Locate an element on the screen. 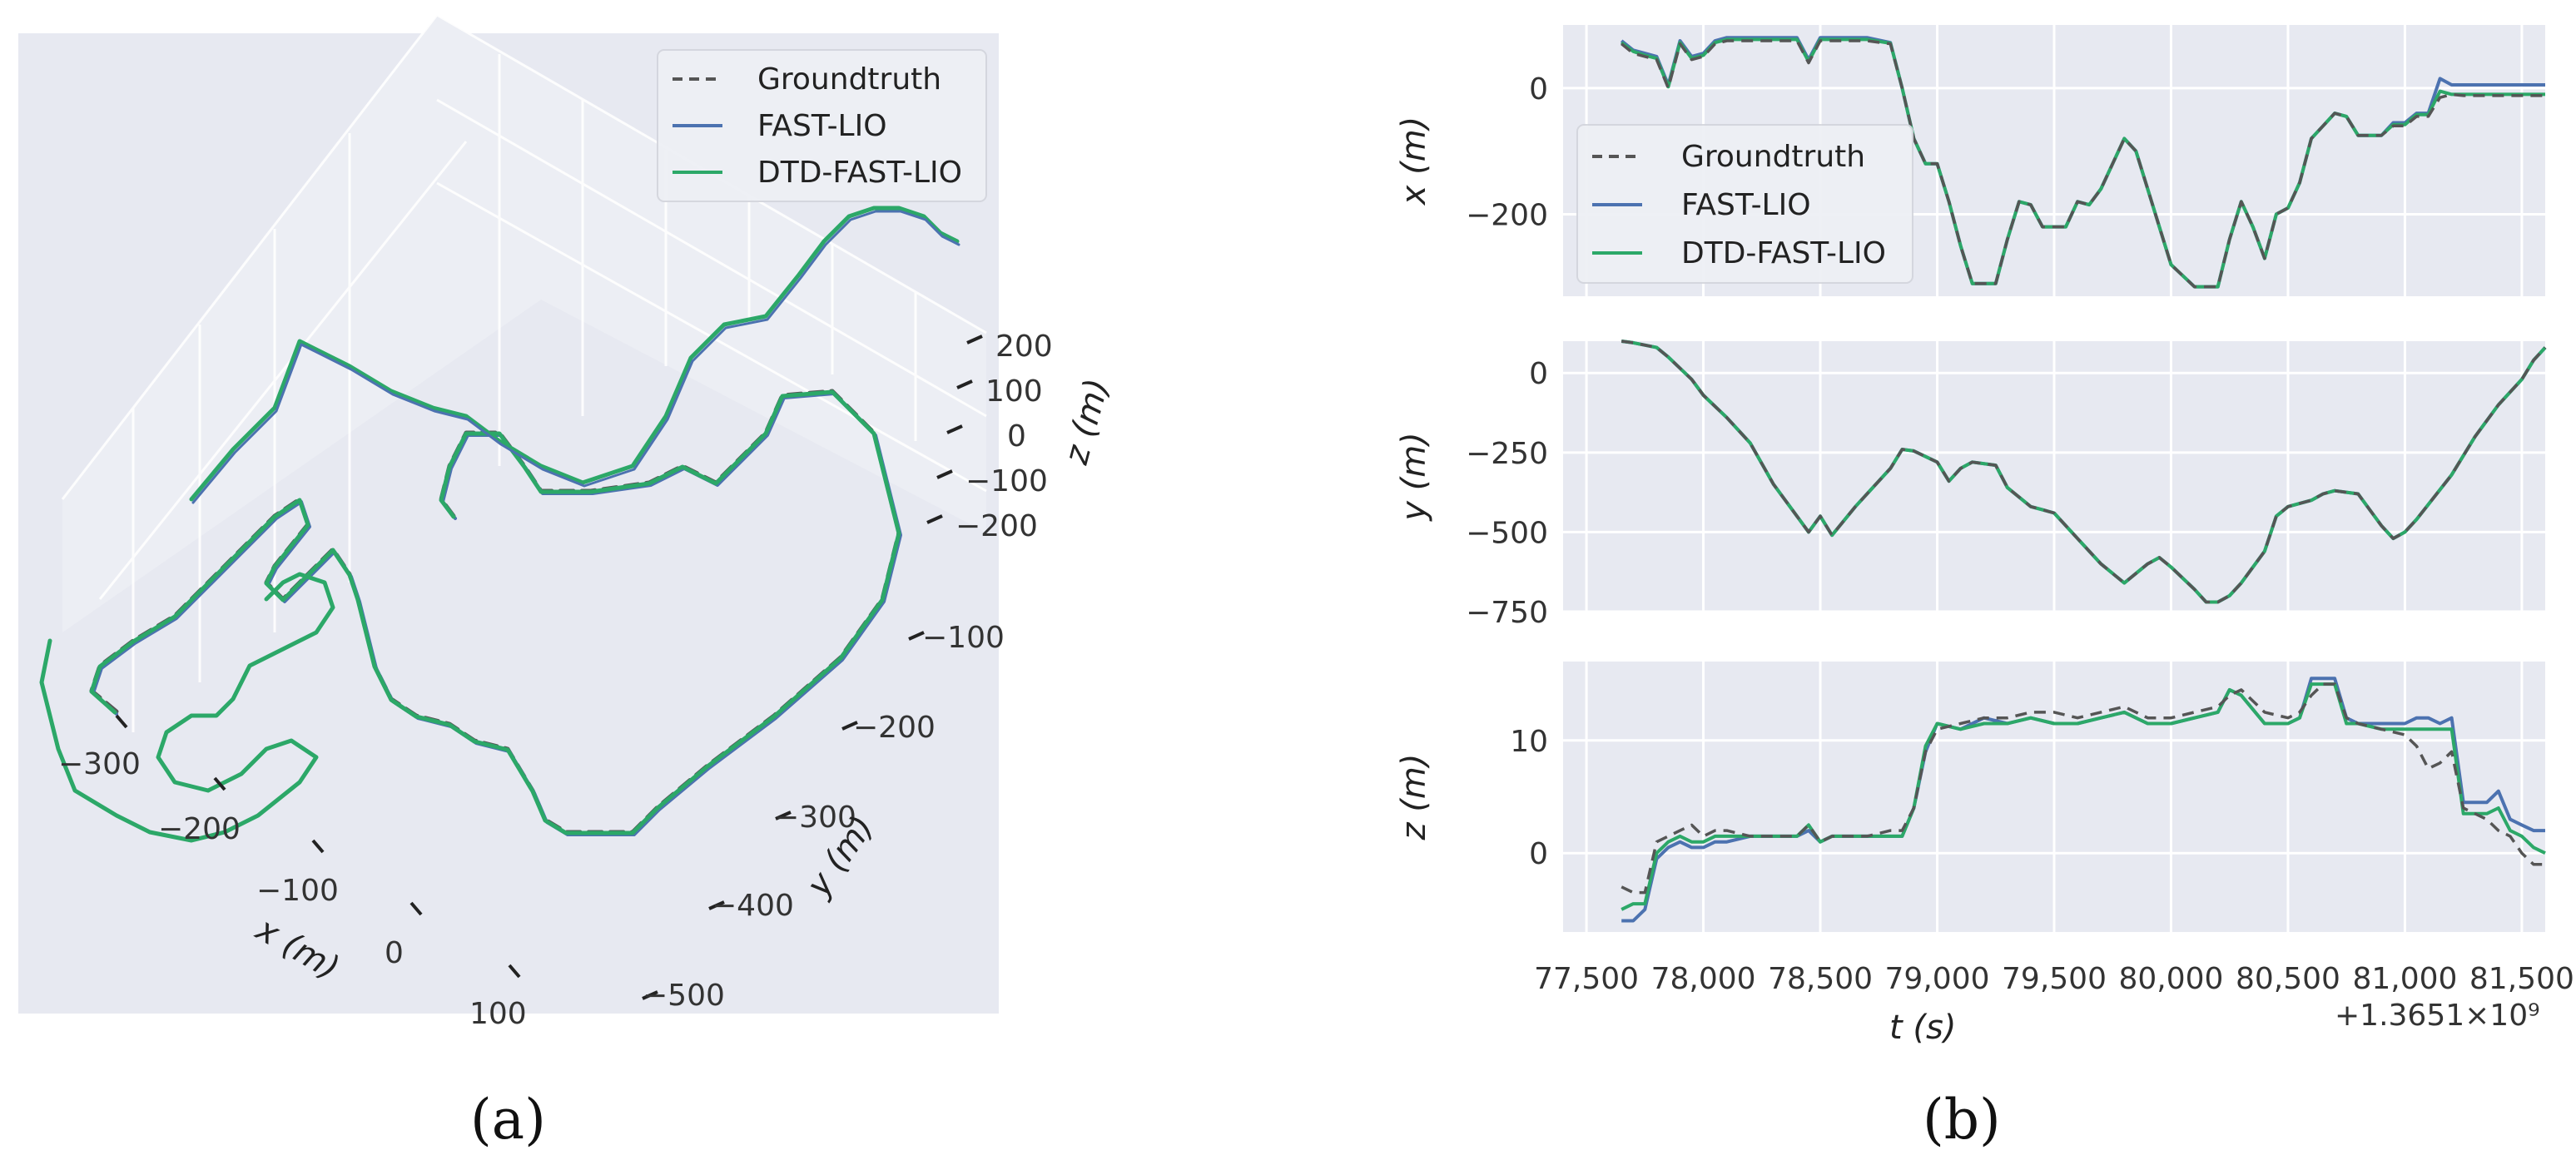  y-tick-neg100: −100 is located at coordinates (963, 638).